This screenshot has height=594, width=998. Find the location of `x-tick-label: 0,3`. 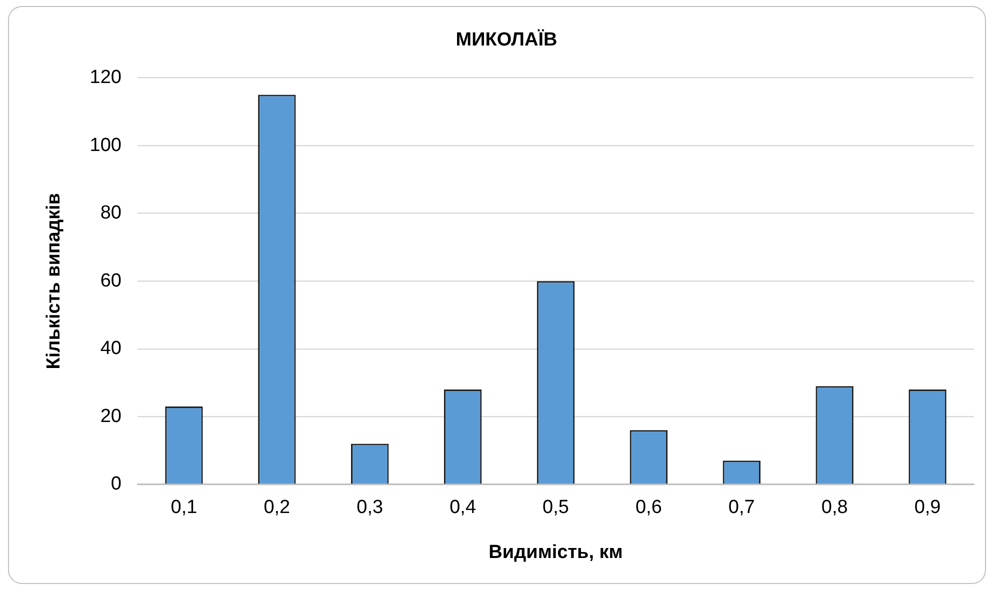

x-tick-label: 0,3 is located at coordinates (370, 507).